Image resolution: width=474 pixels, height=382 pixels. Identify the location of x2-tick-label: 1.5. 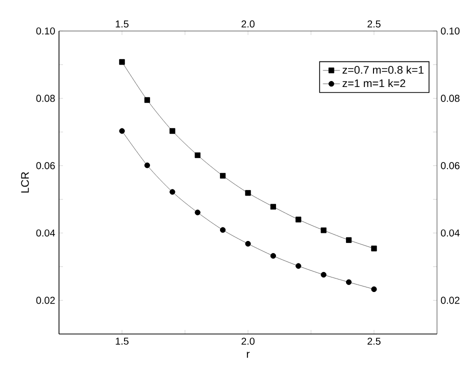
(122, 341).